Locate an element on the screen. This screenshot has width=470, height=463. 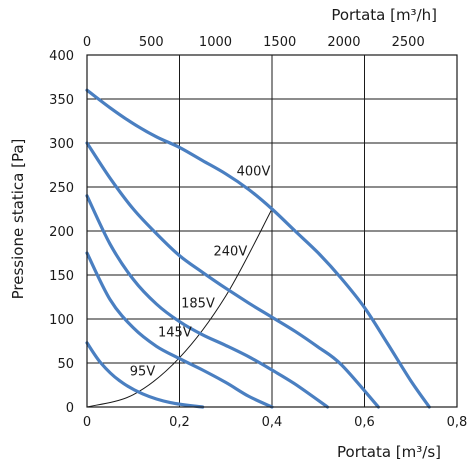
top-x-axis-title: Portata [m³/h] is located at coordinates (384, 15).